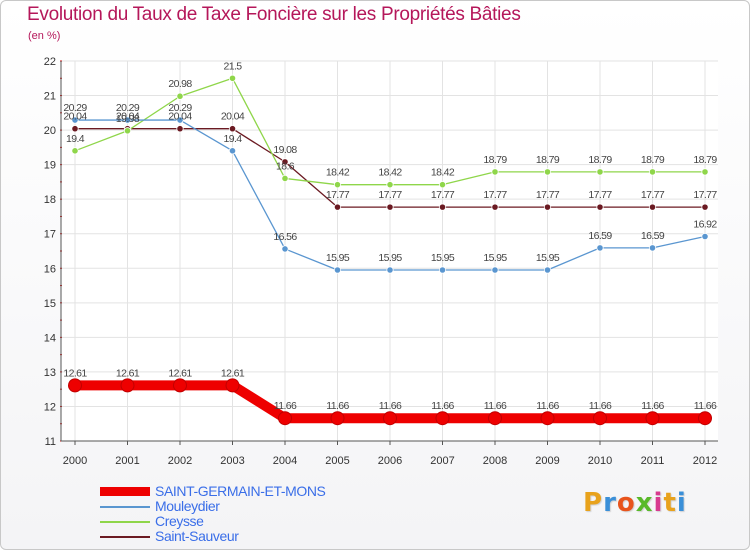 The image size is (750, 550). What do you see at coordinates (644, 503) in the screenshot?
I see `logo-letter: x` at bounding box center [644, 503].